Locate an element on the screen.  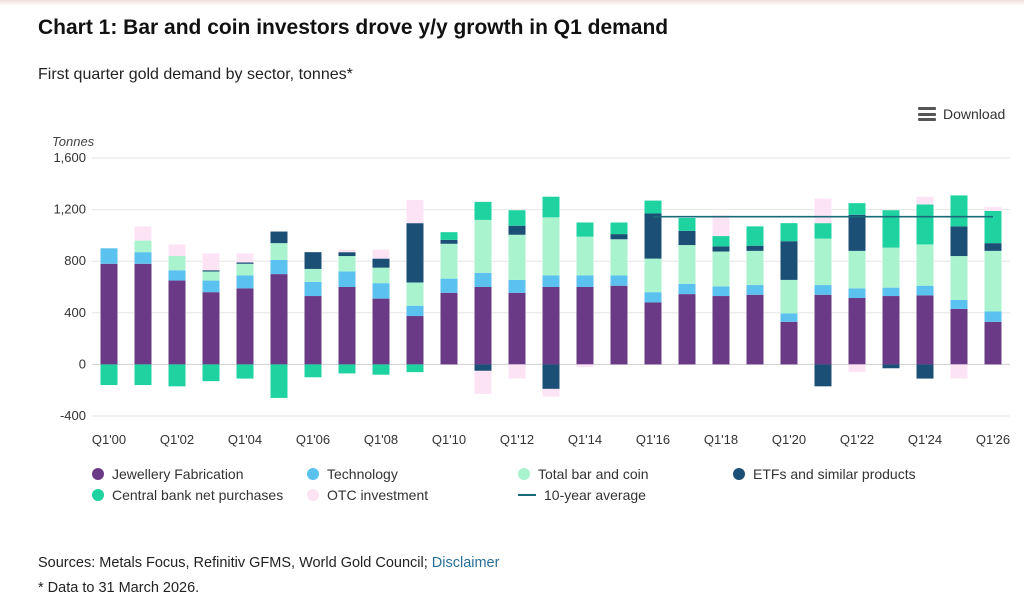
download-button: Download is located at coordinates (961, 114).